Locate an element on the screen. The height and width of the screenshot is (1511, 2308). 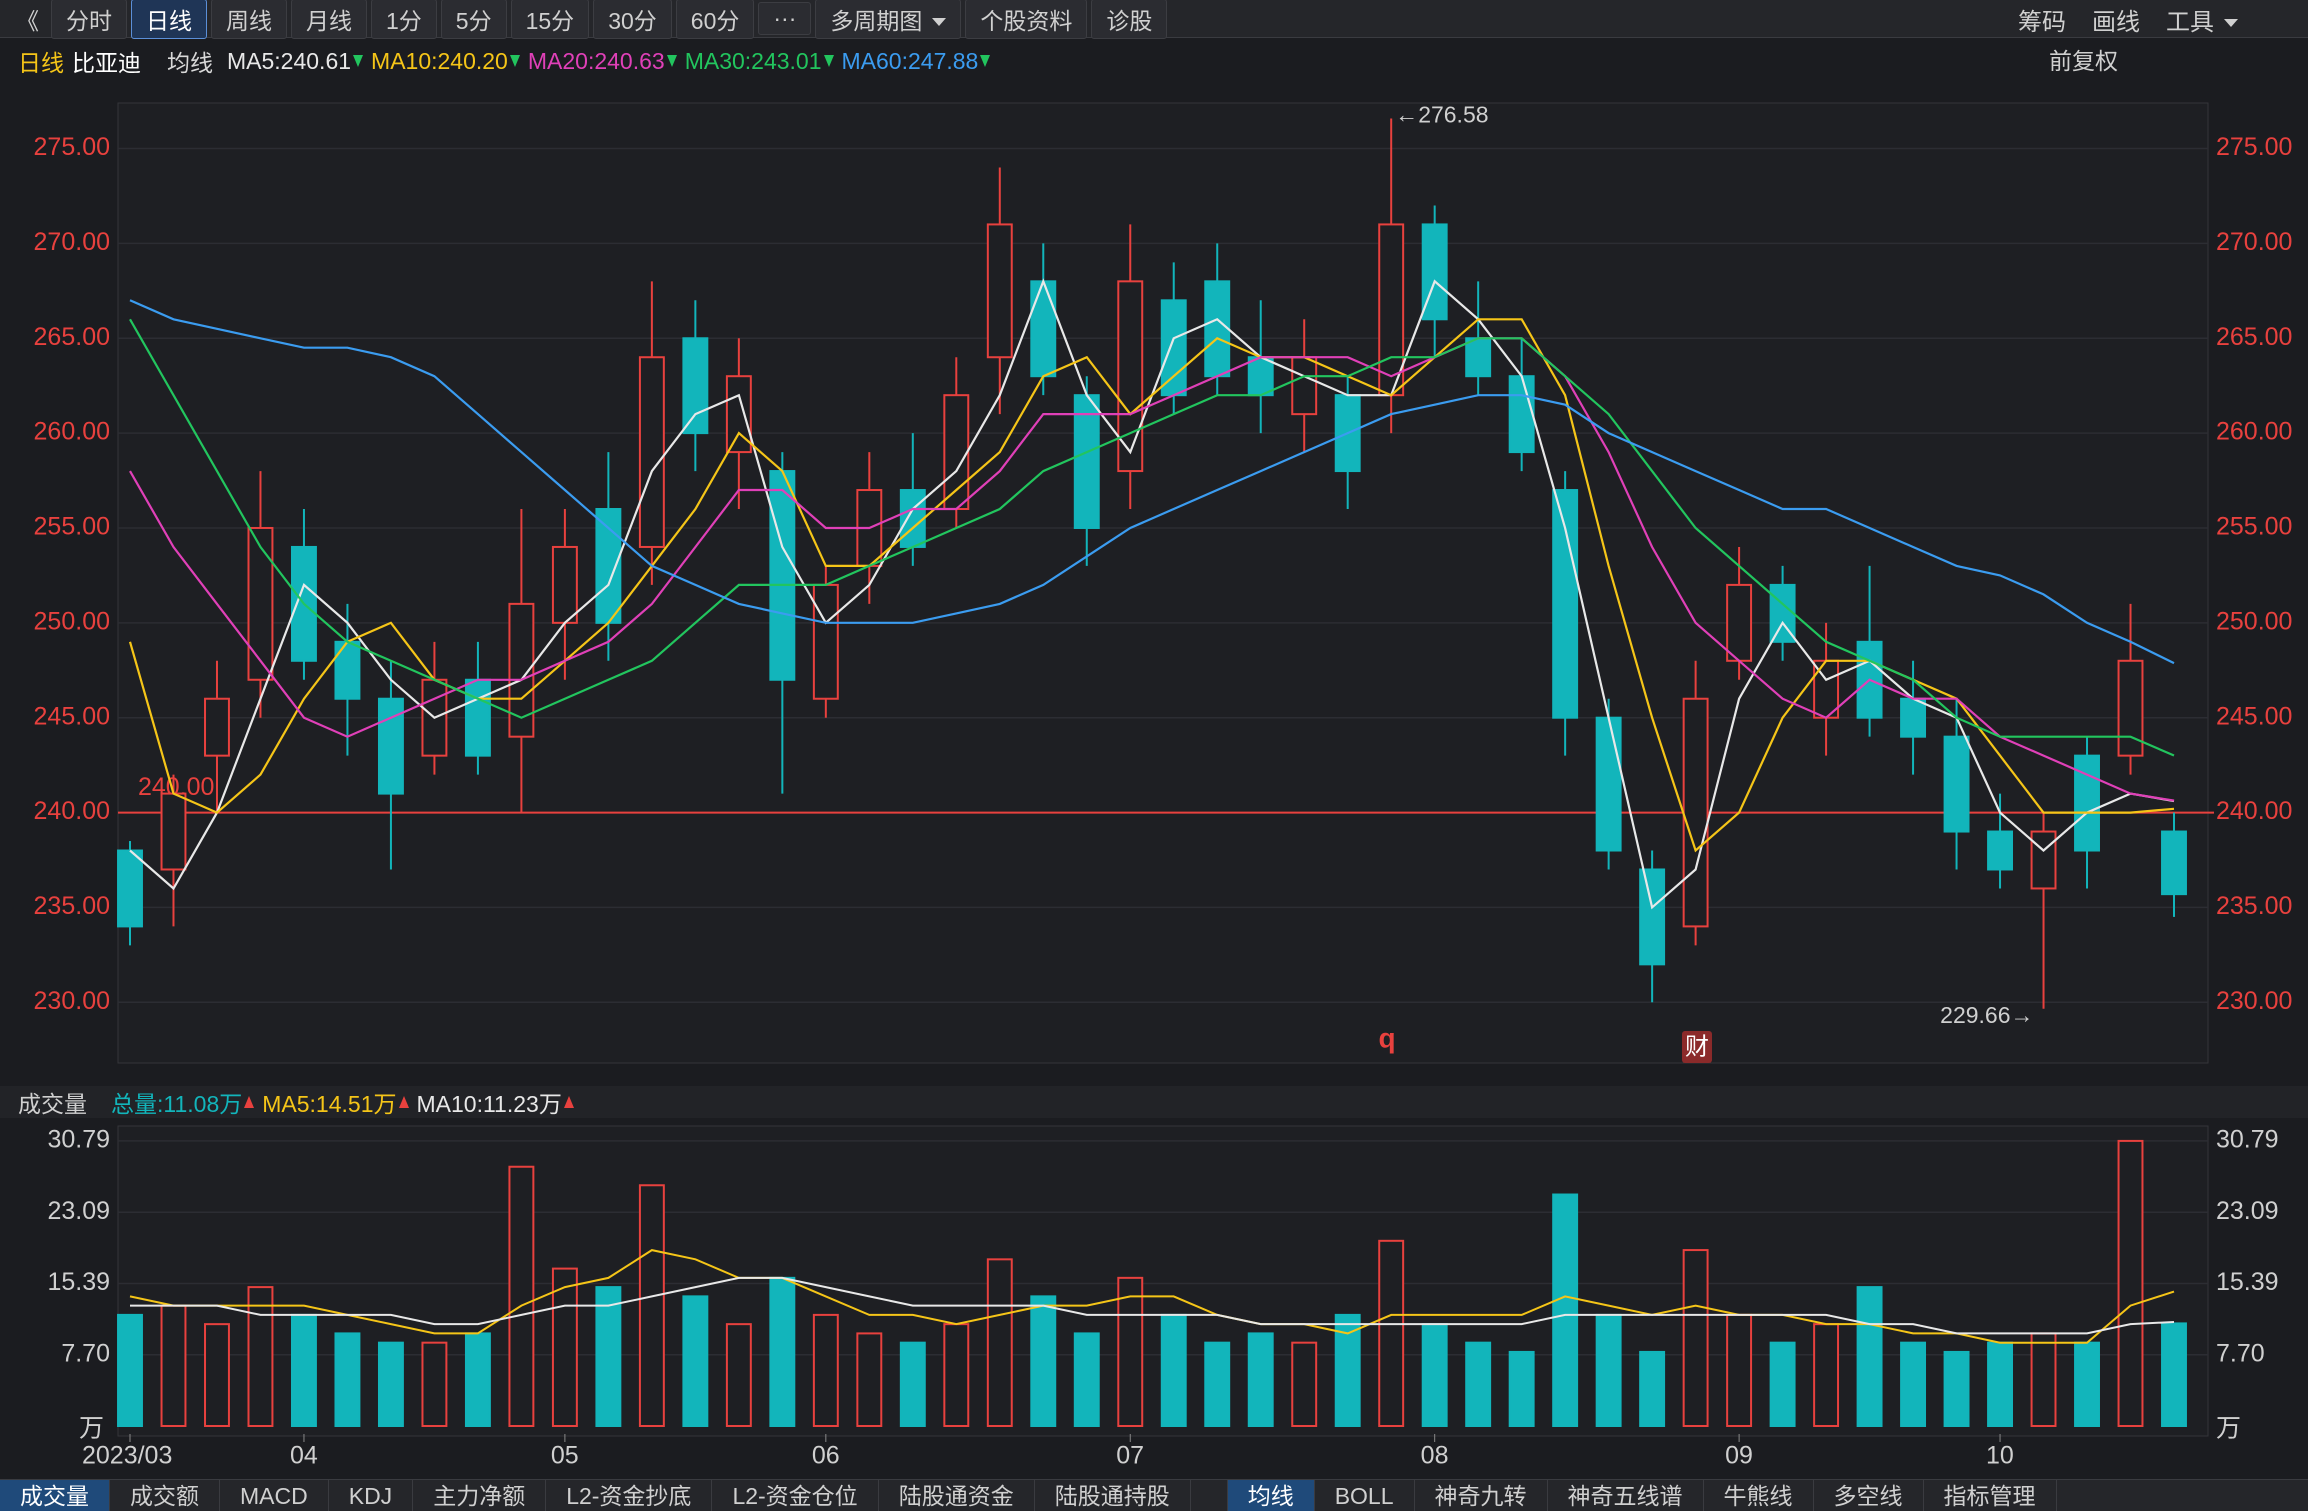
tab: 成交额 is located at coordinates (165, 1495).